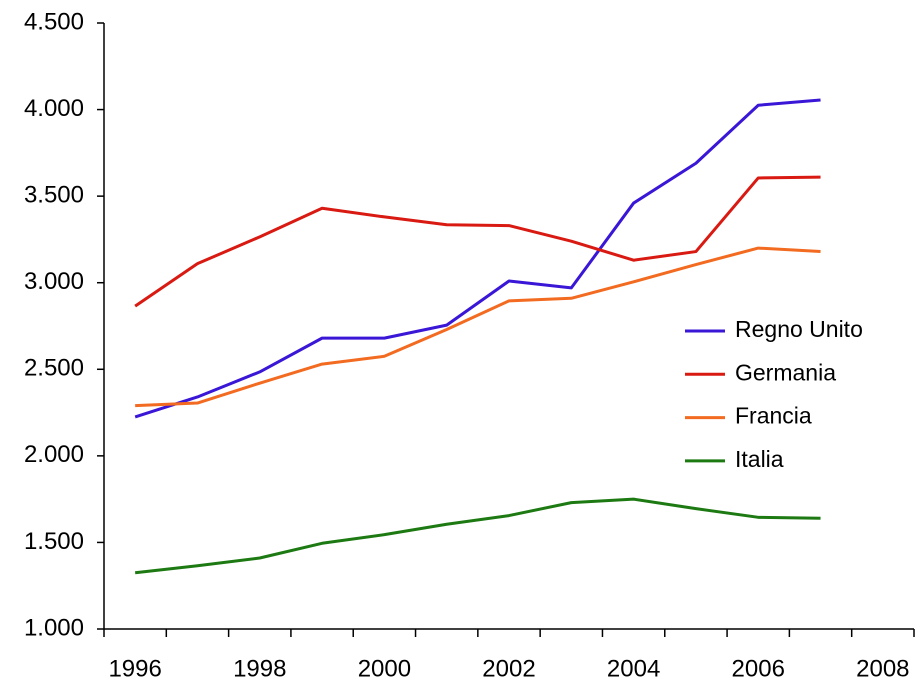  Describe the element at coordinates (799, 329) in the screenshot. I see `legend-label: Regno Unito` at that location.